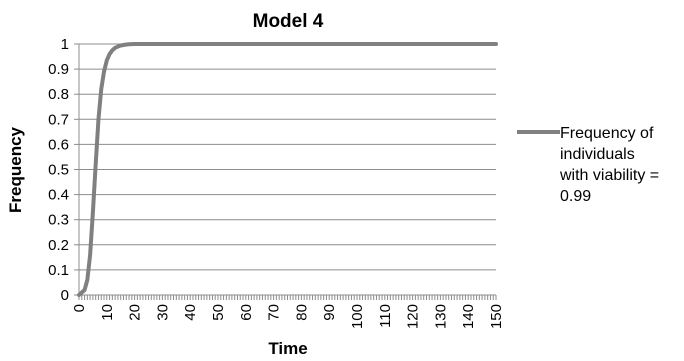 The height and width of the screenshot is (361, 684). Describe the element at coordinates (58, 195) in the screenshot. I see `y-tick-label: 0.4` at that location.